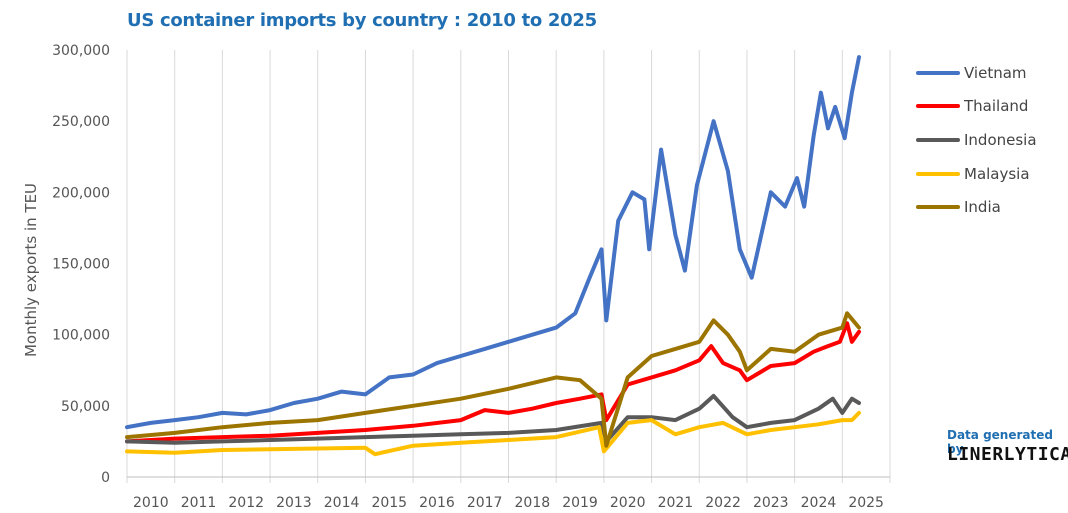 The width and height of the screenshot is (1068, 513). Describe the element at coordinates (938, 72) in the screenshot. I see `legend-swatch-vietnam` at that location.